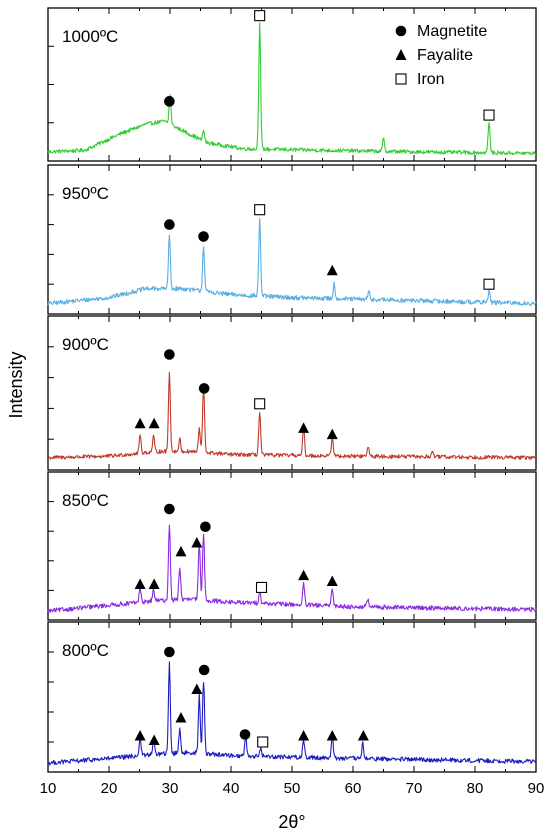 The image size is (550, 837). Describe the element at coordinates (401, 79) in the screenshot. I see `legend-square-icon` at that location.